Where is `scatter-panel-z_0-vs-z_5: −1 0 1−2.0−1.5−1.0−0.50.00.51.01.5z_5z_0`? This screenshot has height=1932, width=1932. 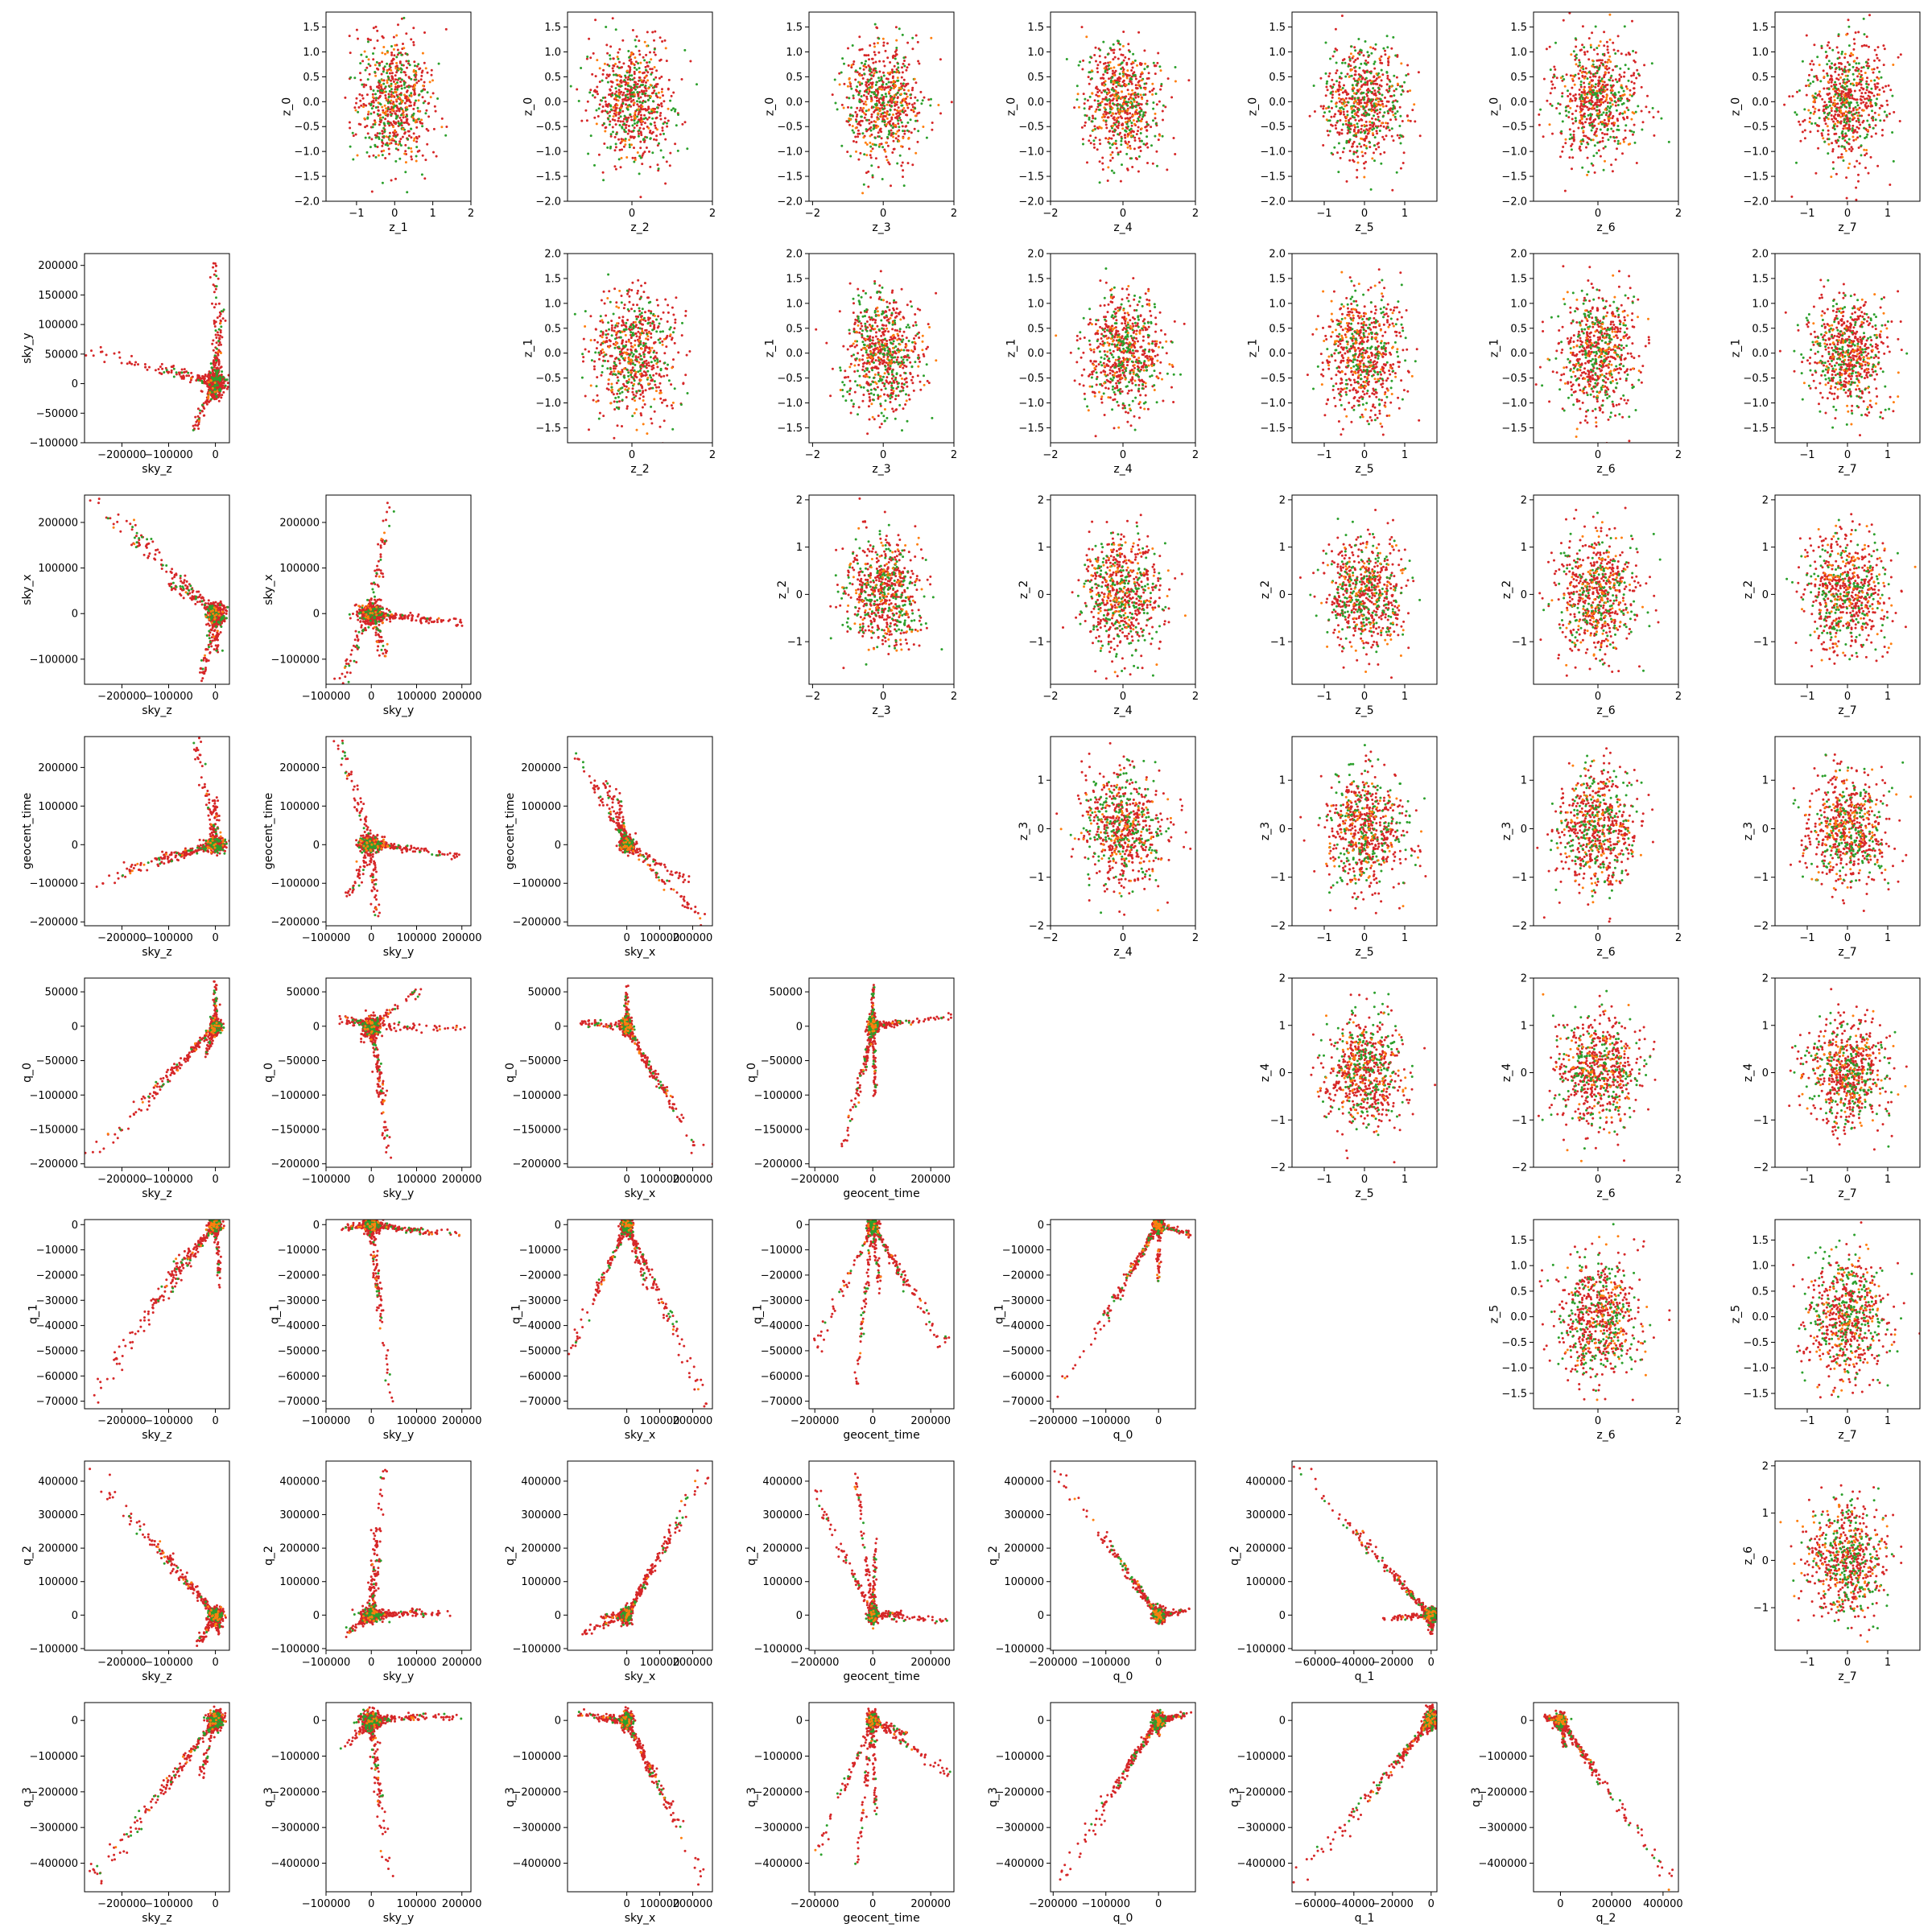
scatter-panel-z_0-vs-z_5: −1 0 1−2.0−1.5−1.0−0.50.00.51.01.5z_5z_0 is located at coordinates (1342, 122).